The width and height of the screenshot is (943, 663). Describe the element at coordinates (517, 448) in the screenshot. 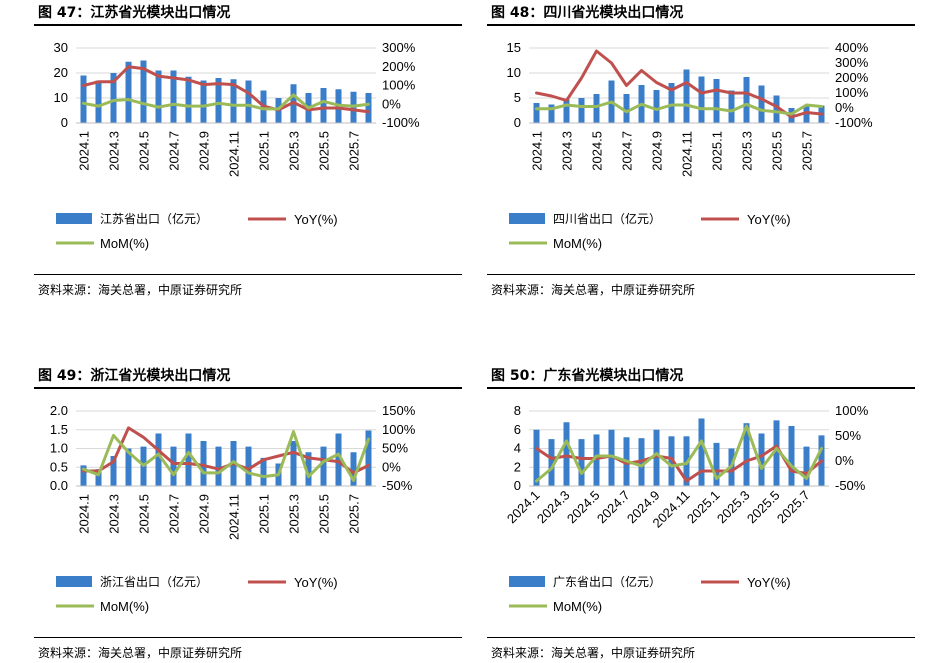

I see `left-tick-label: 4` at that location.